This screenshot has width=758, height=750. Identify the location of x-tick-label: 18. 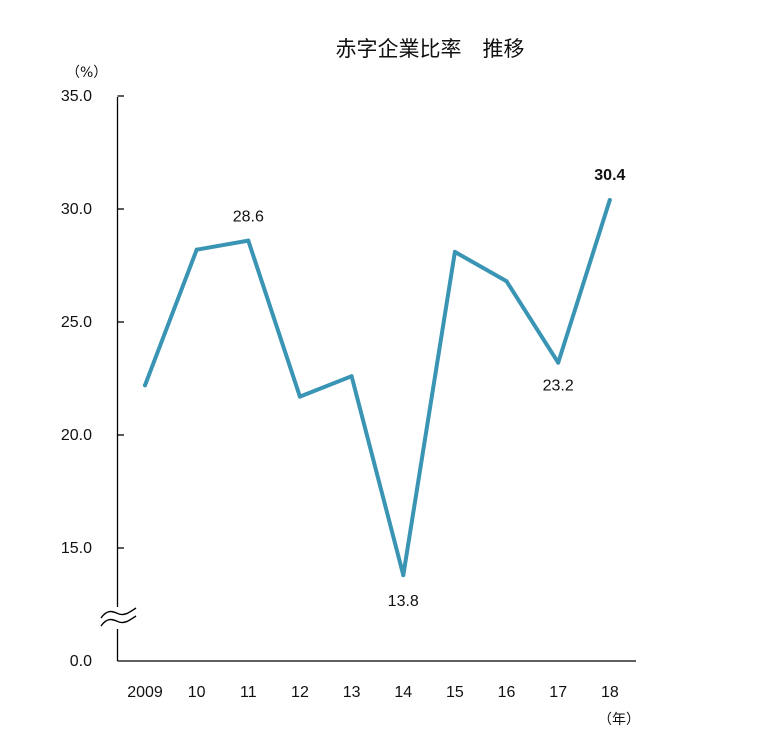
(610, 692).